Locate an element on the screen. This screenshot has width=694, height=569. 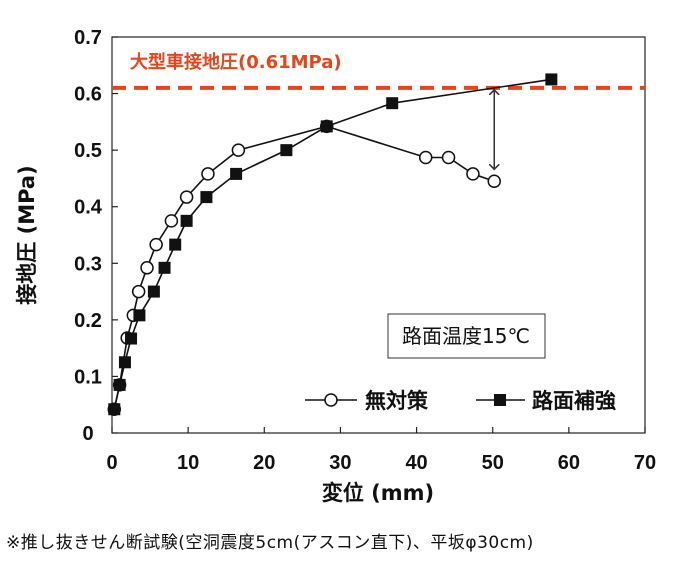
x-tick-label: 60 is located at coordinates (569, 463).